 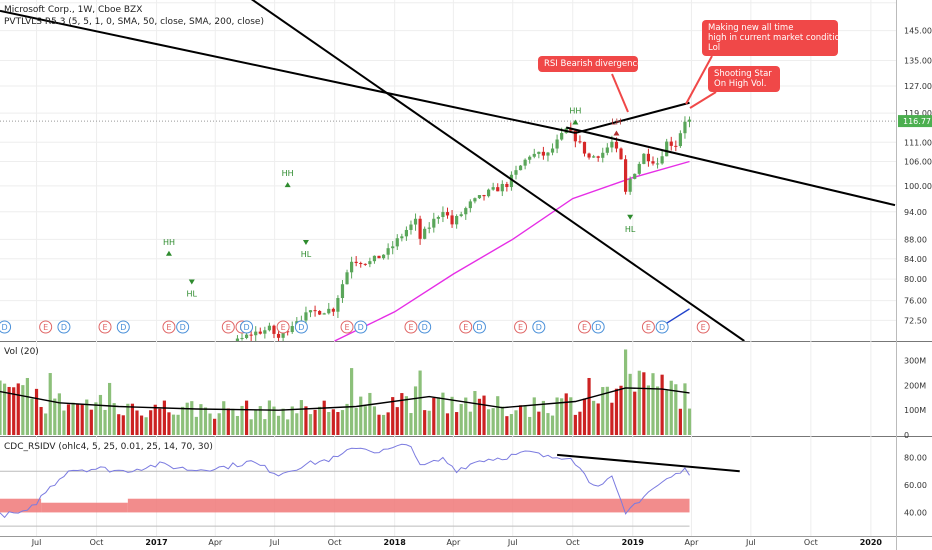 What do you see at coordinates (21, 352) in the screenshot?
I see `volume-label: Vol (20)` at bounding box center [21, 352].